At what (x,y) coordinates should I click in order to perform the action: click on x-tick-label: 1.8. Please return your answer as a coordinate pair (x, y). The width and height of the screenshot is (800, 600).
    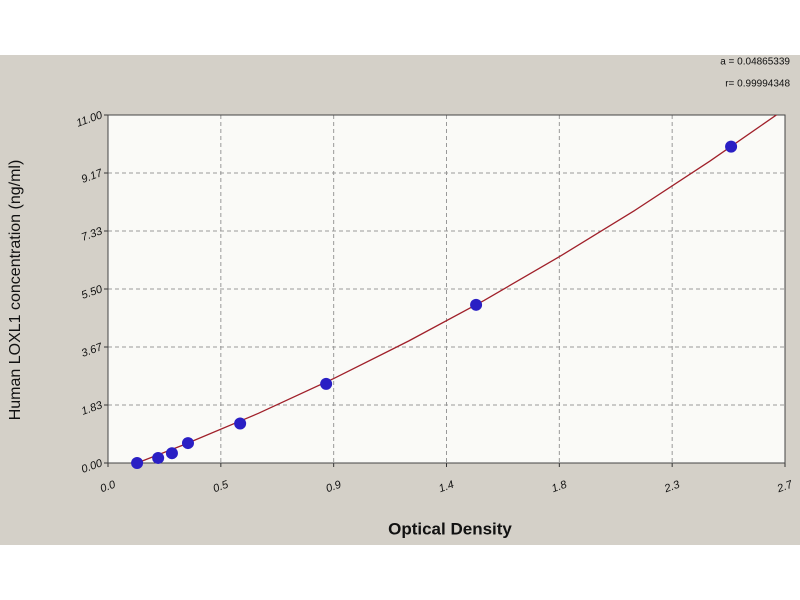
    Looking at the image, I should click on (559, 486).